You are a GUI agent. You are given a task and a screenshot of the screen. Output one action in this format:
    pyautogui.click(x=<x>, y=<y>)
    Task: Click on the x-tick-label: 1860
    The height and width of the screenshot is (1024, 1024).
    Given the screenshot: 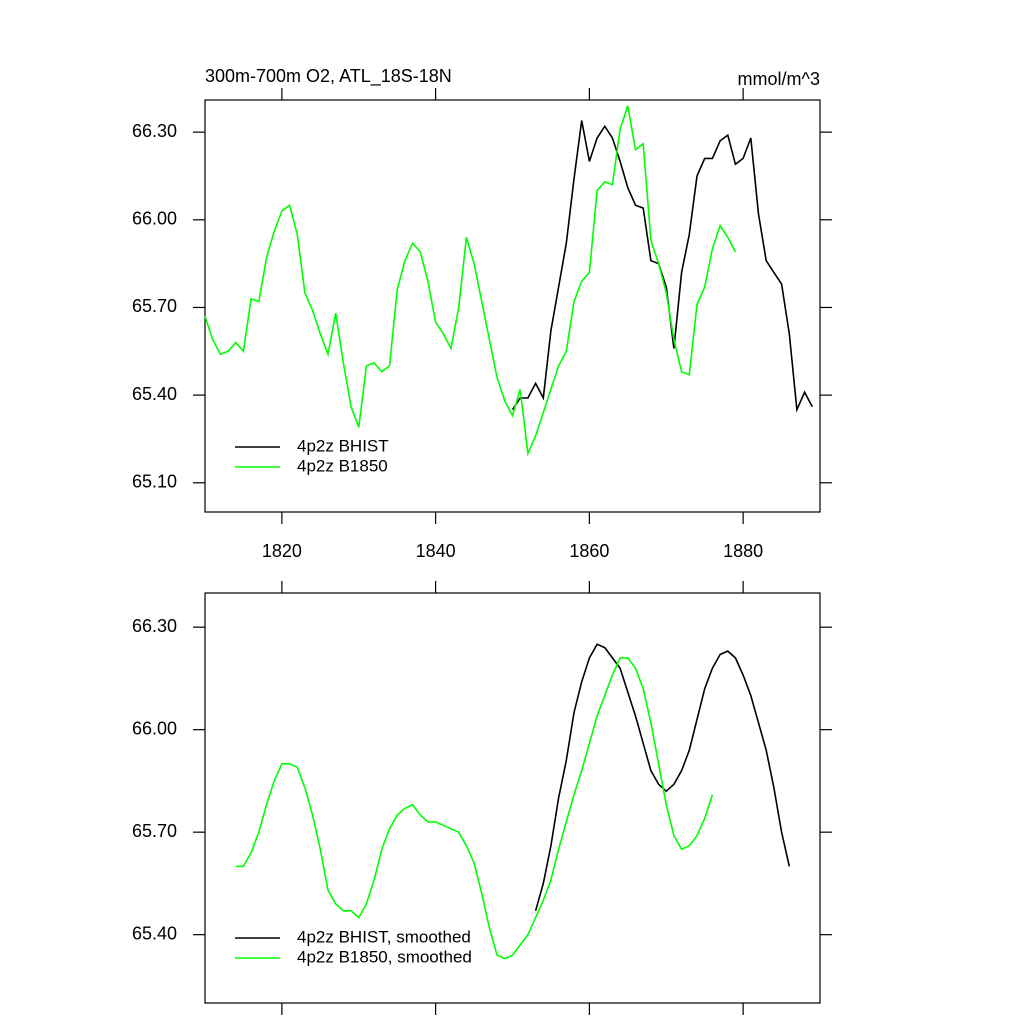 What is the action you would take?
    pyautogui.click(x=589, y=551)
    